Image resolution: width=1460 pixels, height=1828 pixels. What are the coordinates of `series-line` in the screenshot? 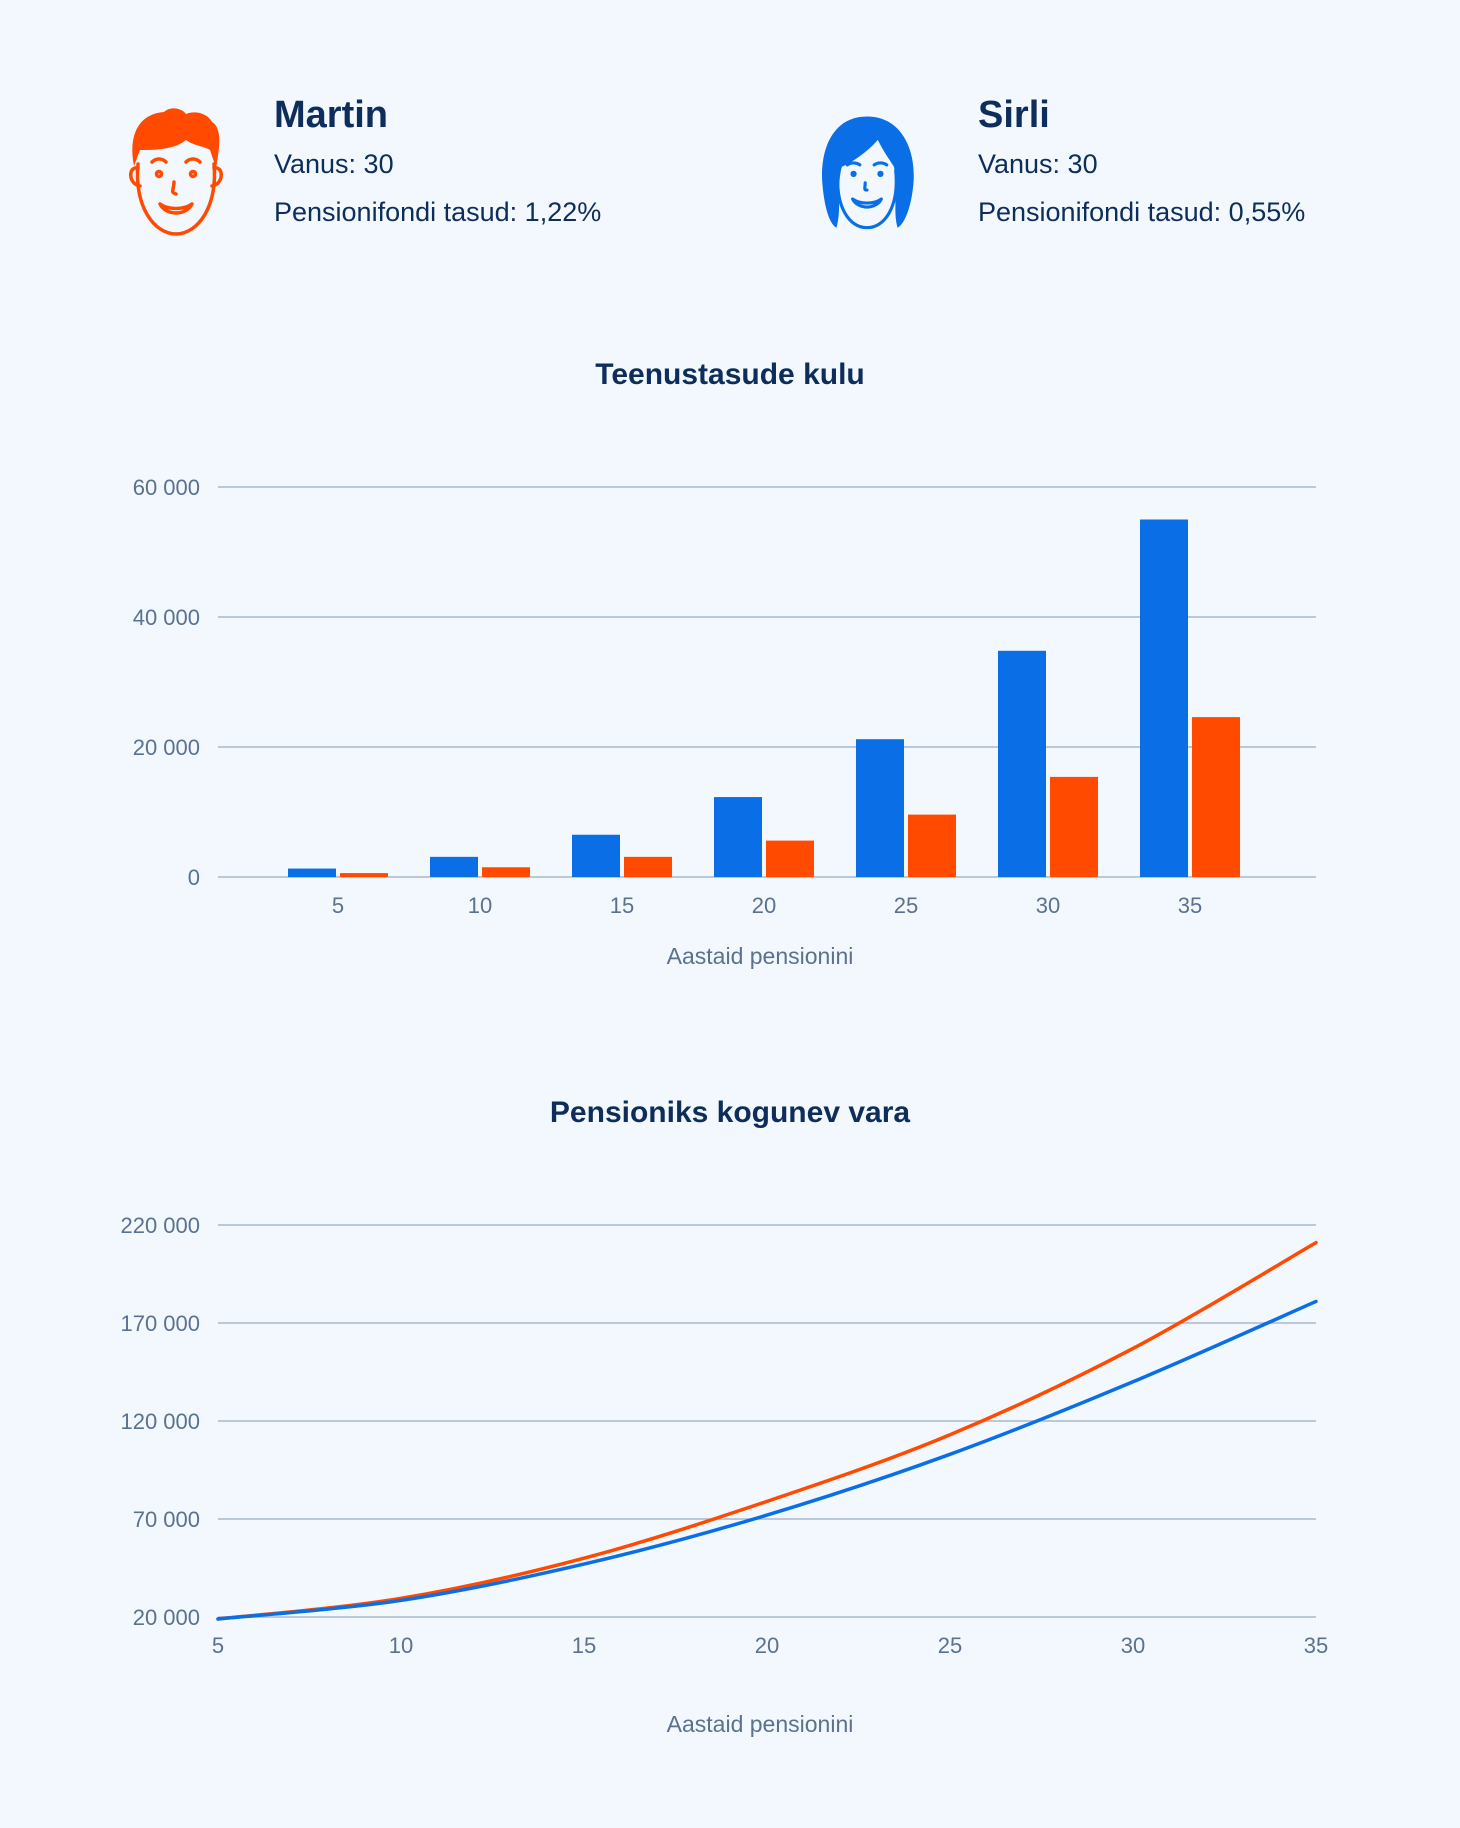 It's located at (767, 1460).